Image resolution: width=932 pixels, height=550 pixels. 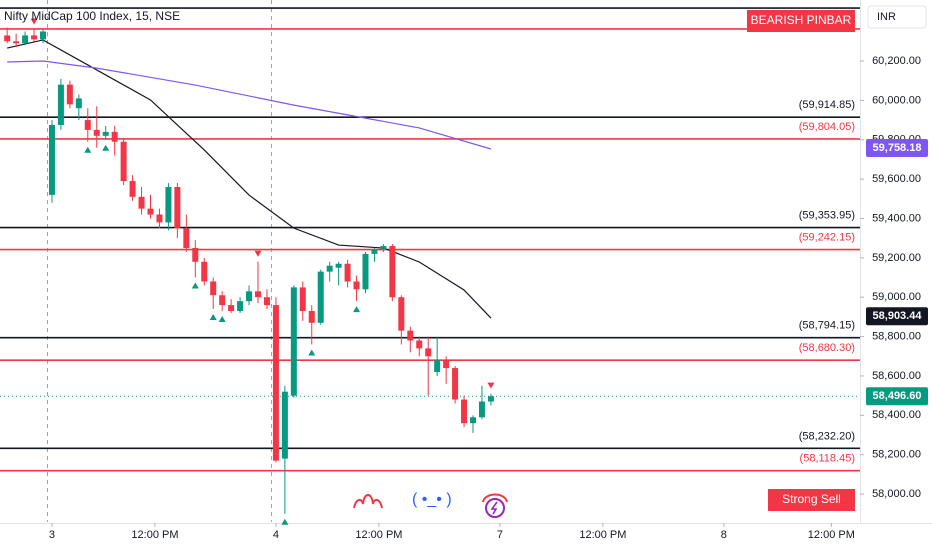 I want to click on x-tick-label: 7, so click(x=500, y=535).